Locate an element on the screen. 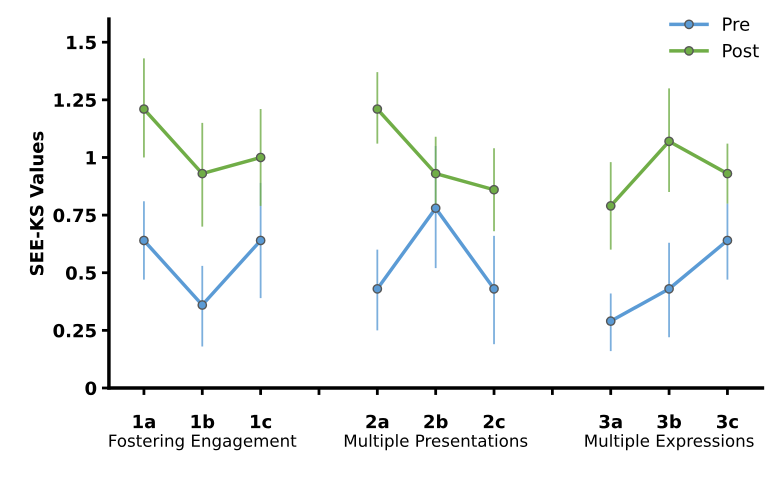 This screenshot has width=778, height=479. y-tick-label: 0.25 is located at coordinates (74, 331).